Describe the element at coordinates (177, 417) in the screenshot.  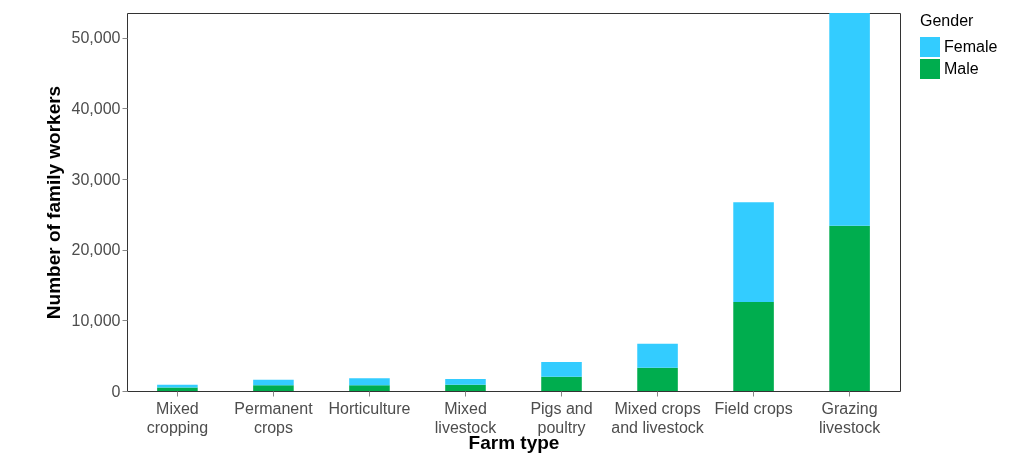
I see `x-tick-label: Mixed cropping` at that location.